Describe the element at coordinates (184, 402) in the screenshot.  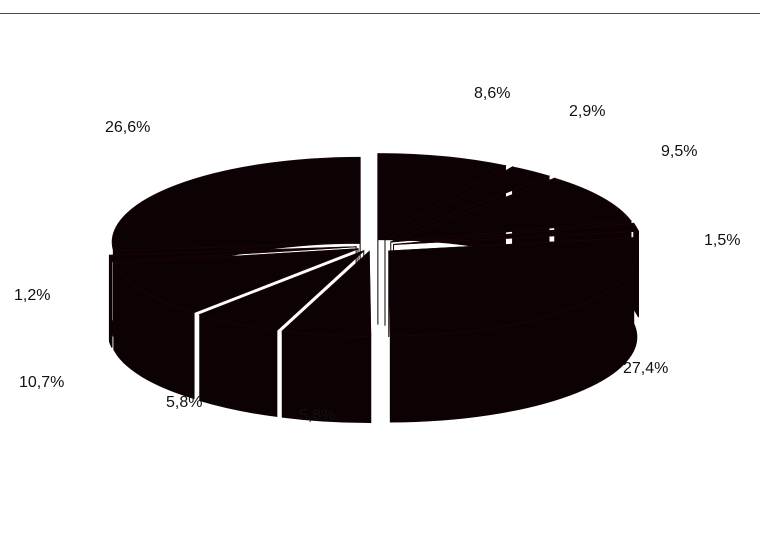
I see `data-label-6: 5,8%` at that location.